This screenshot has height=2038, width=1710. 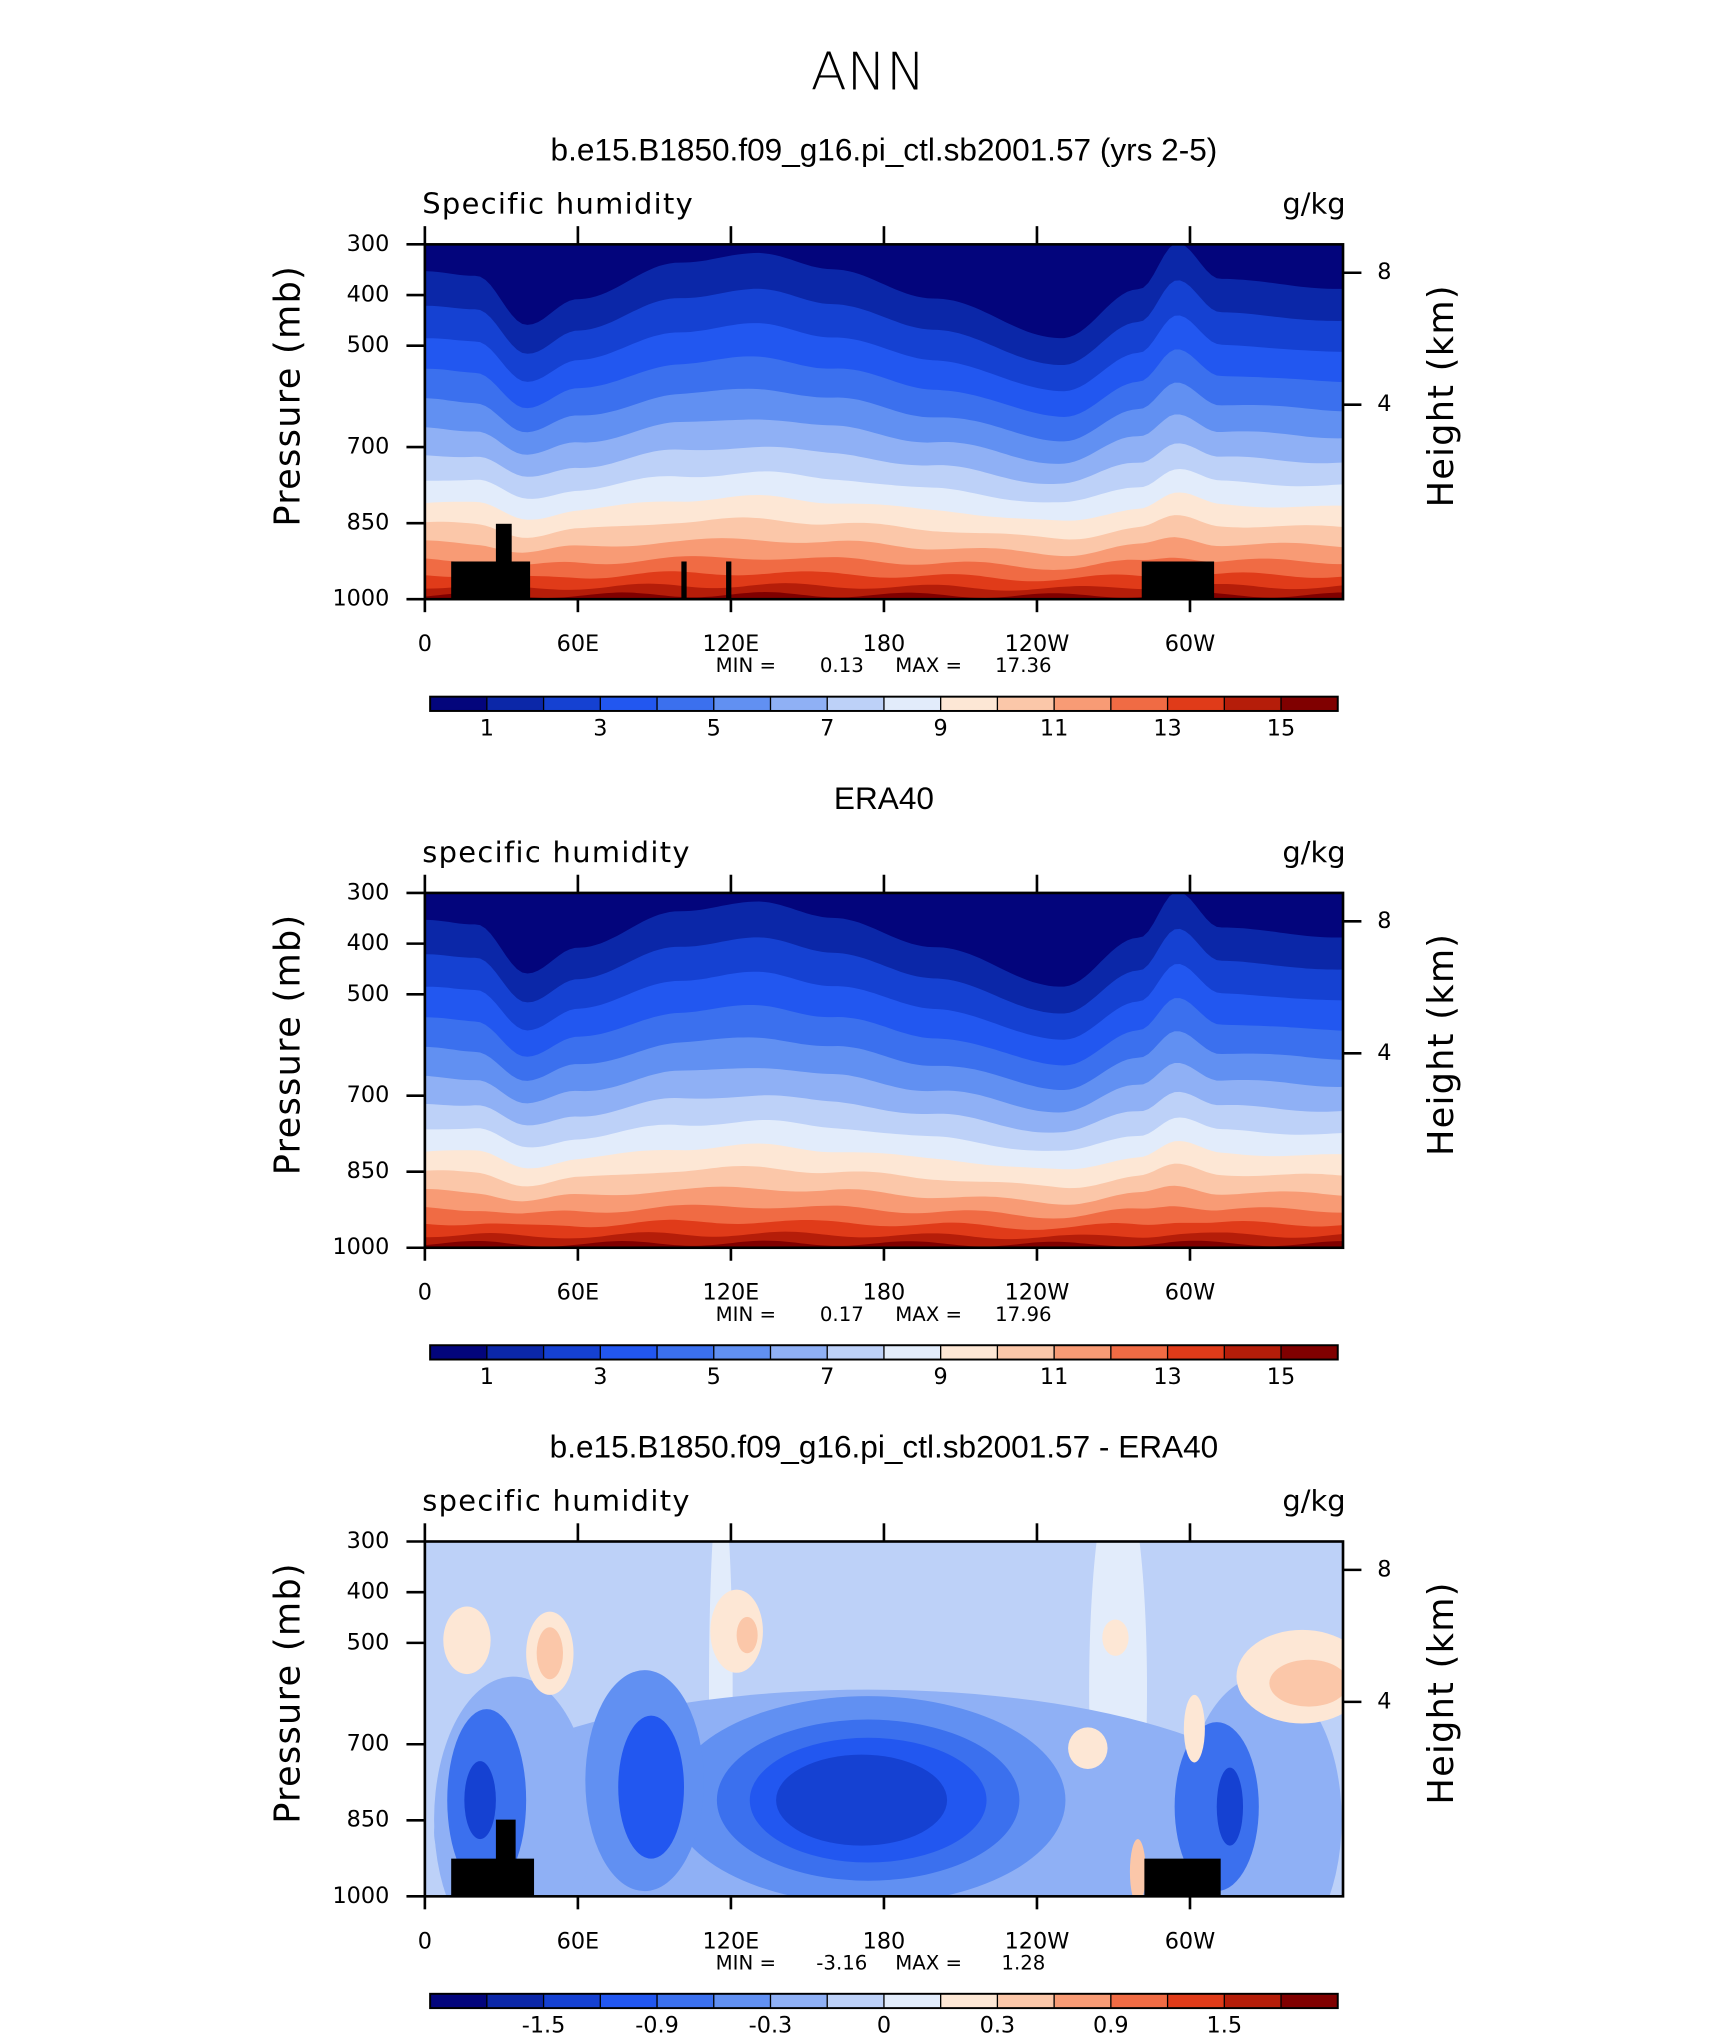 What do you see at coordinates (868, 72) in the screenshot?
I see `page-title: ANN` at bounding box center [868, 72].